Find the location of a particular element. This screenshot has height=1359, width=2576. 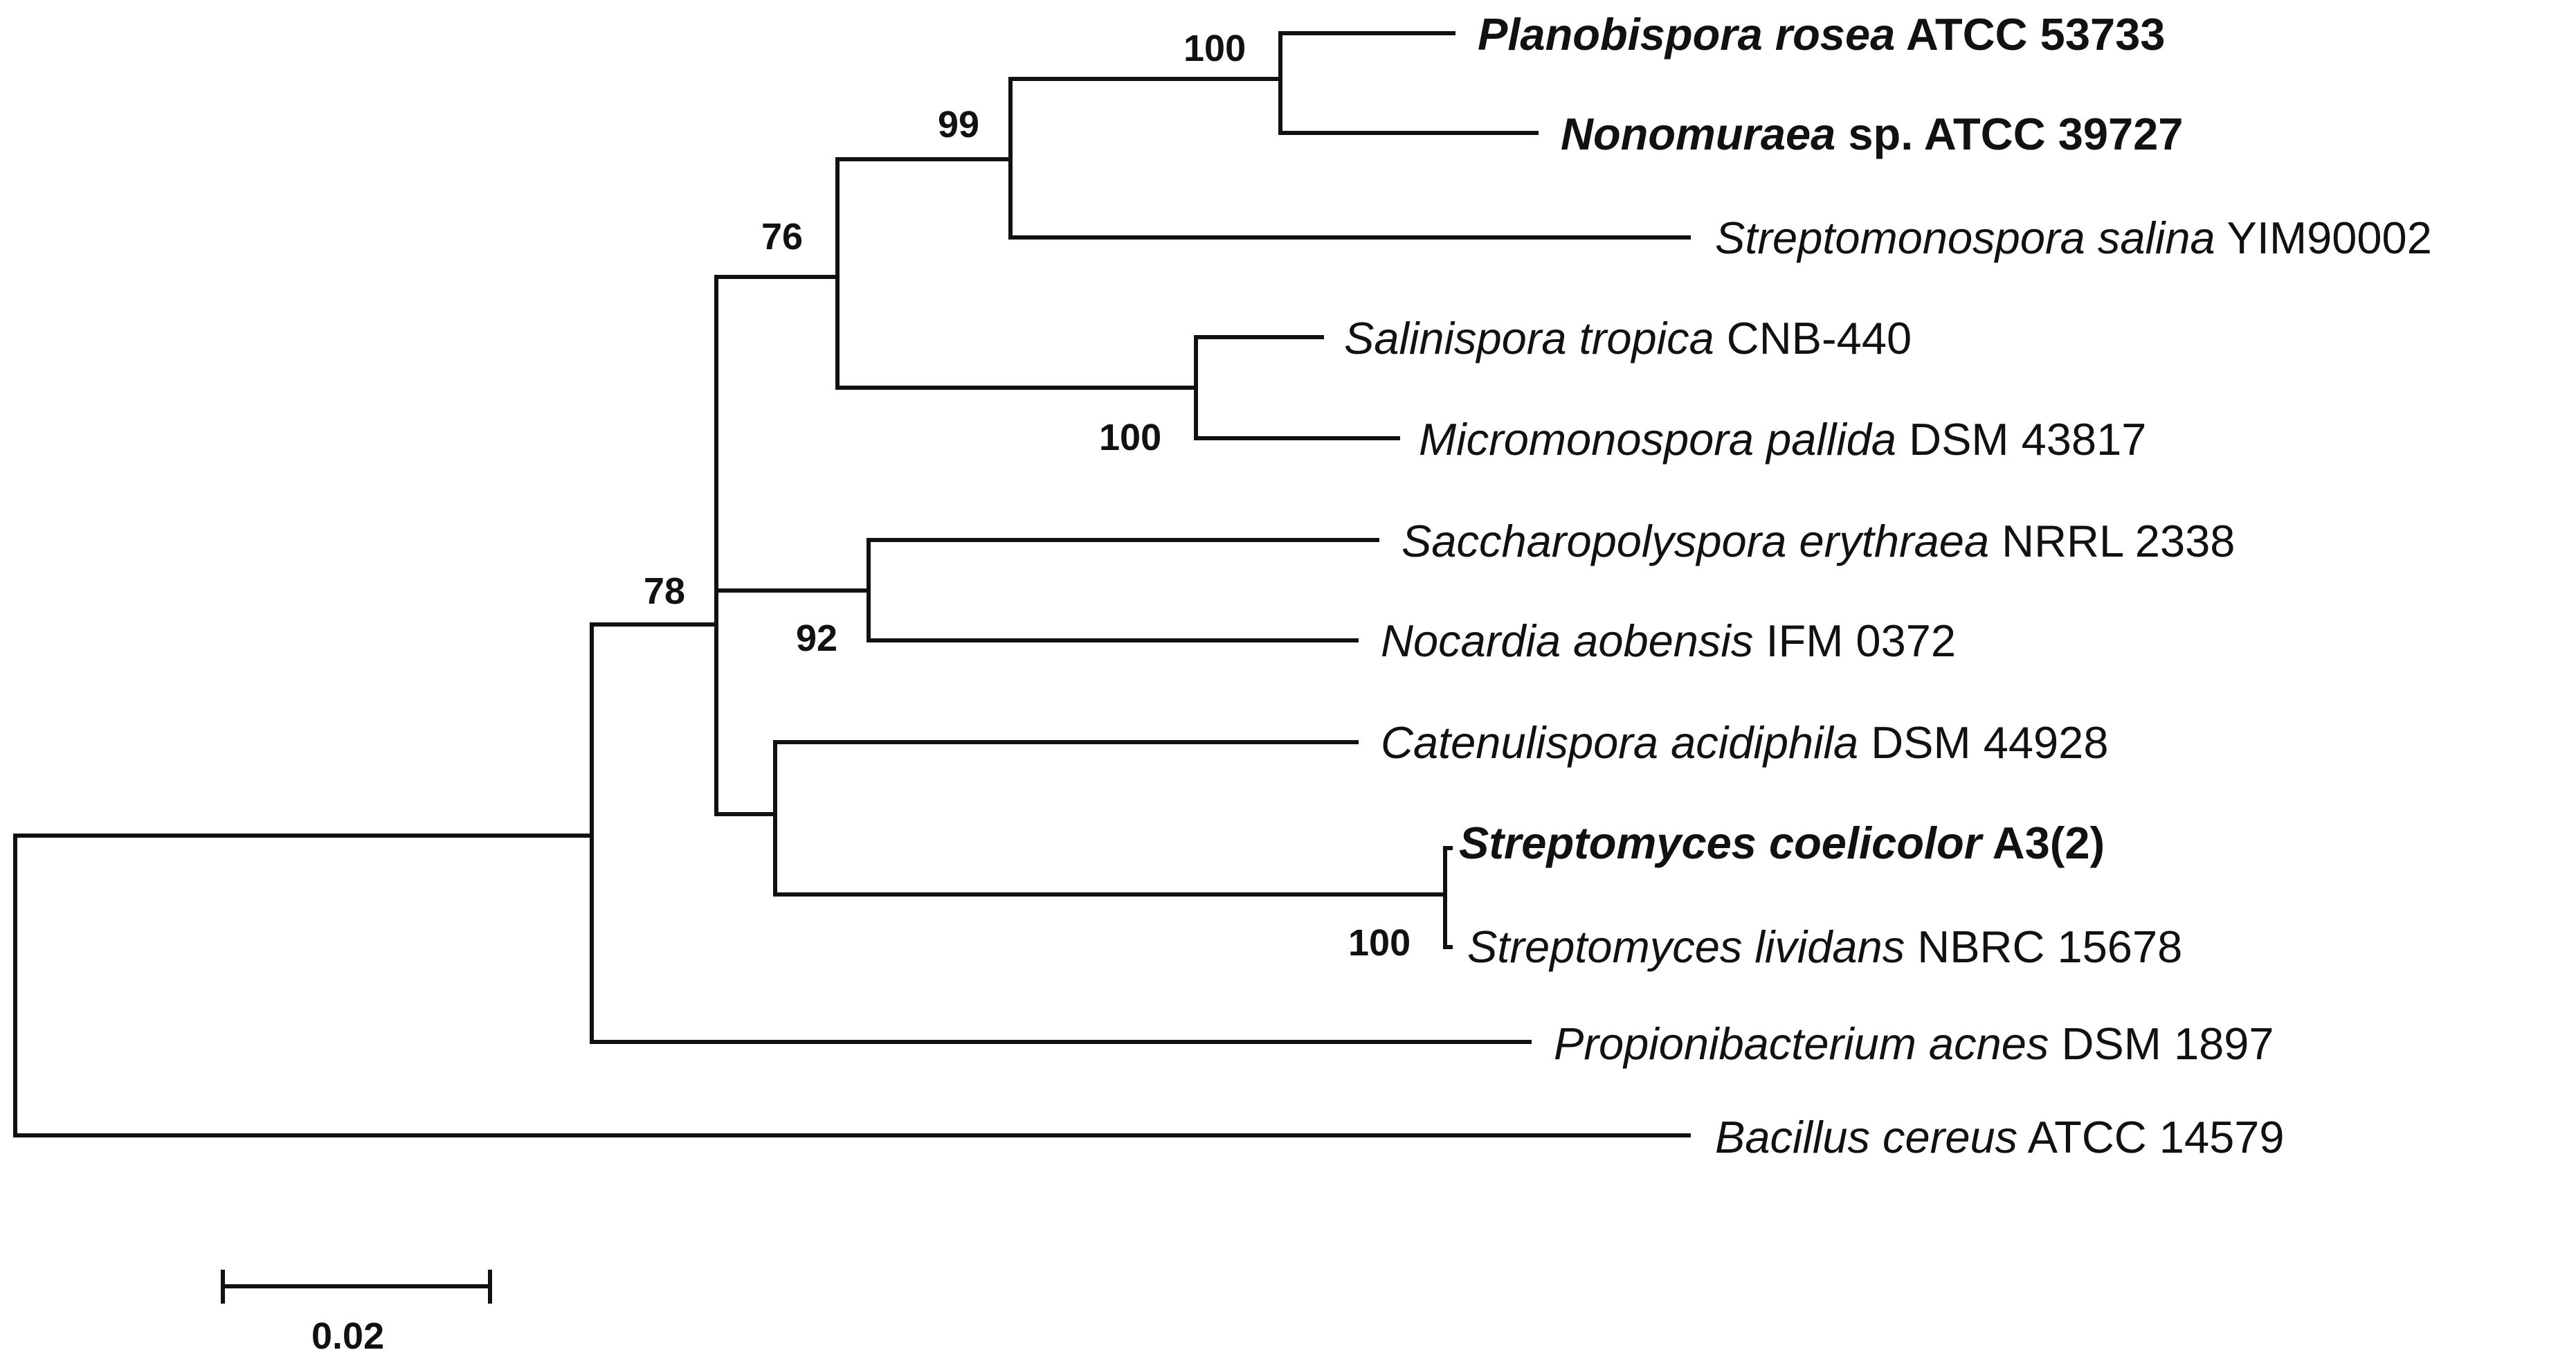

taxon-genus: Nonomuraea is located at coordinates (1698, 134).